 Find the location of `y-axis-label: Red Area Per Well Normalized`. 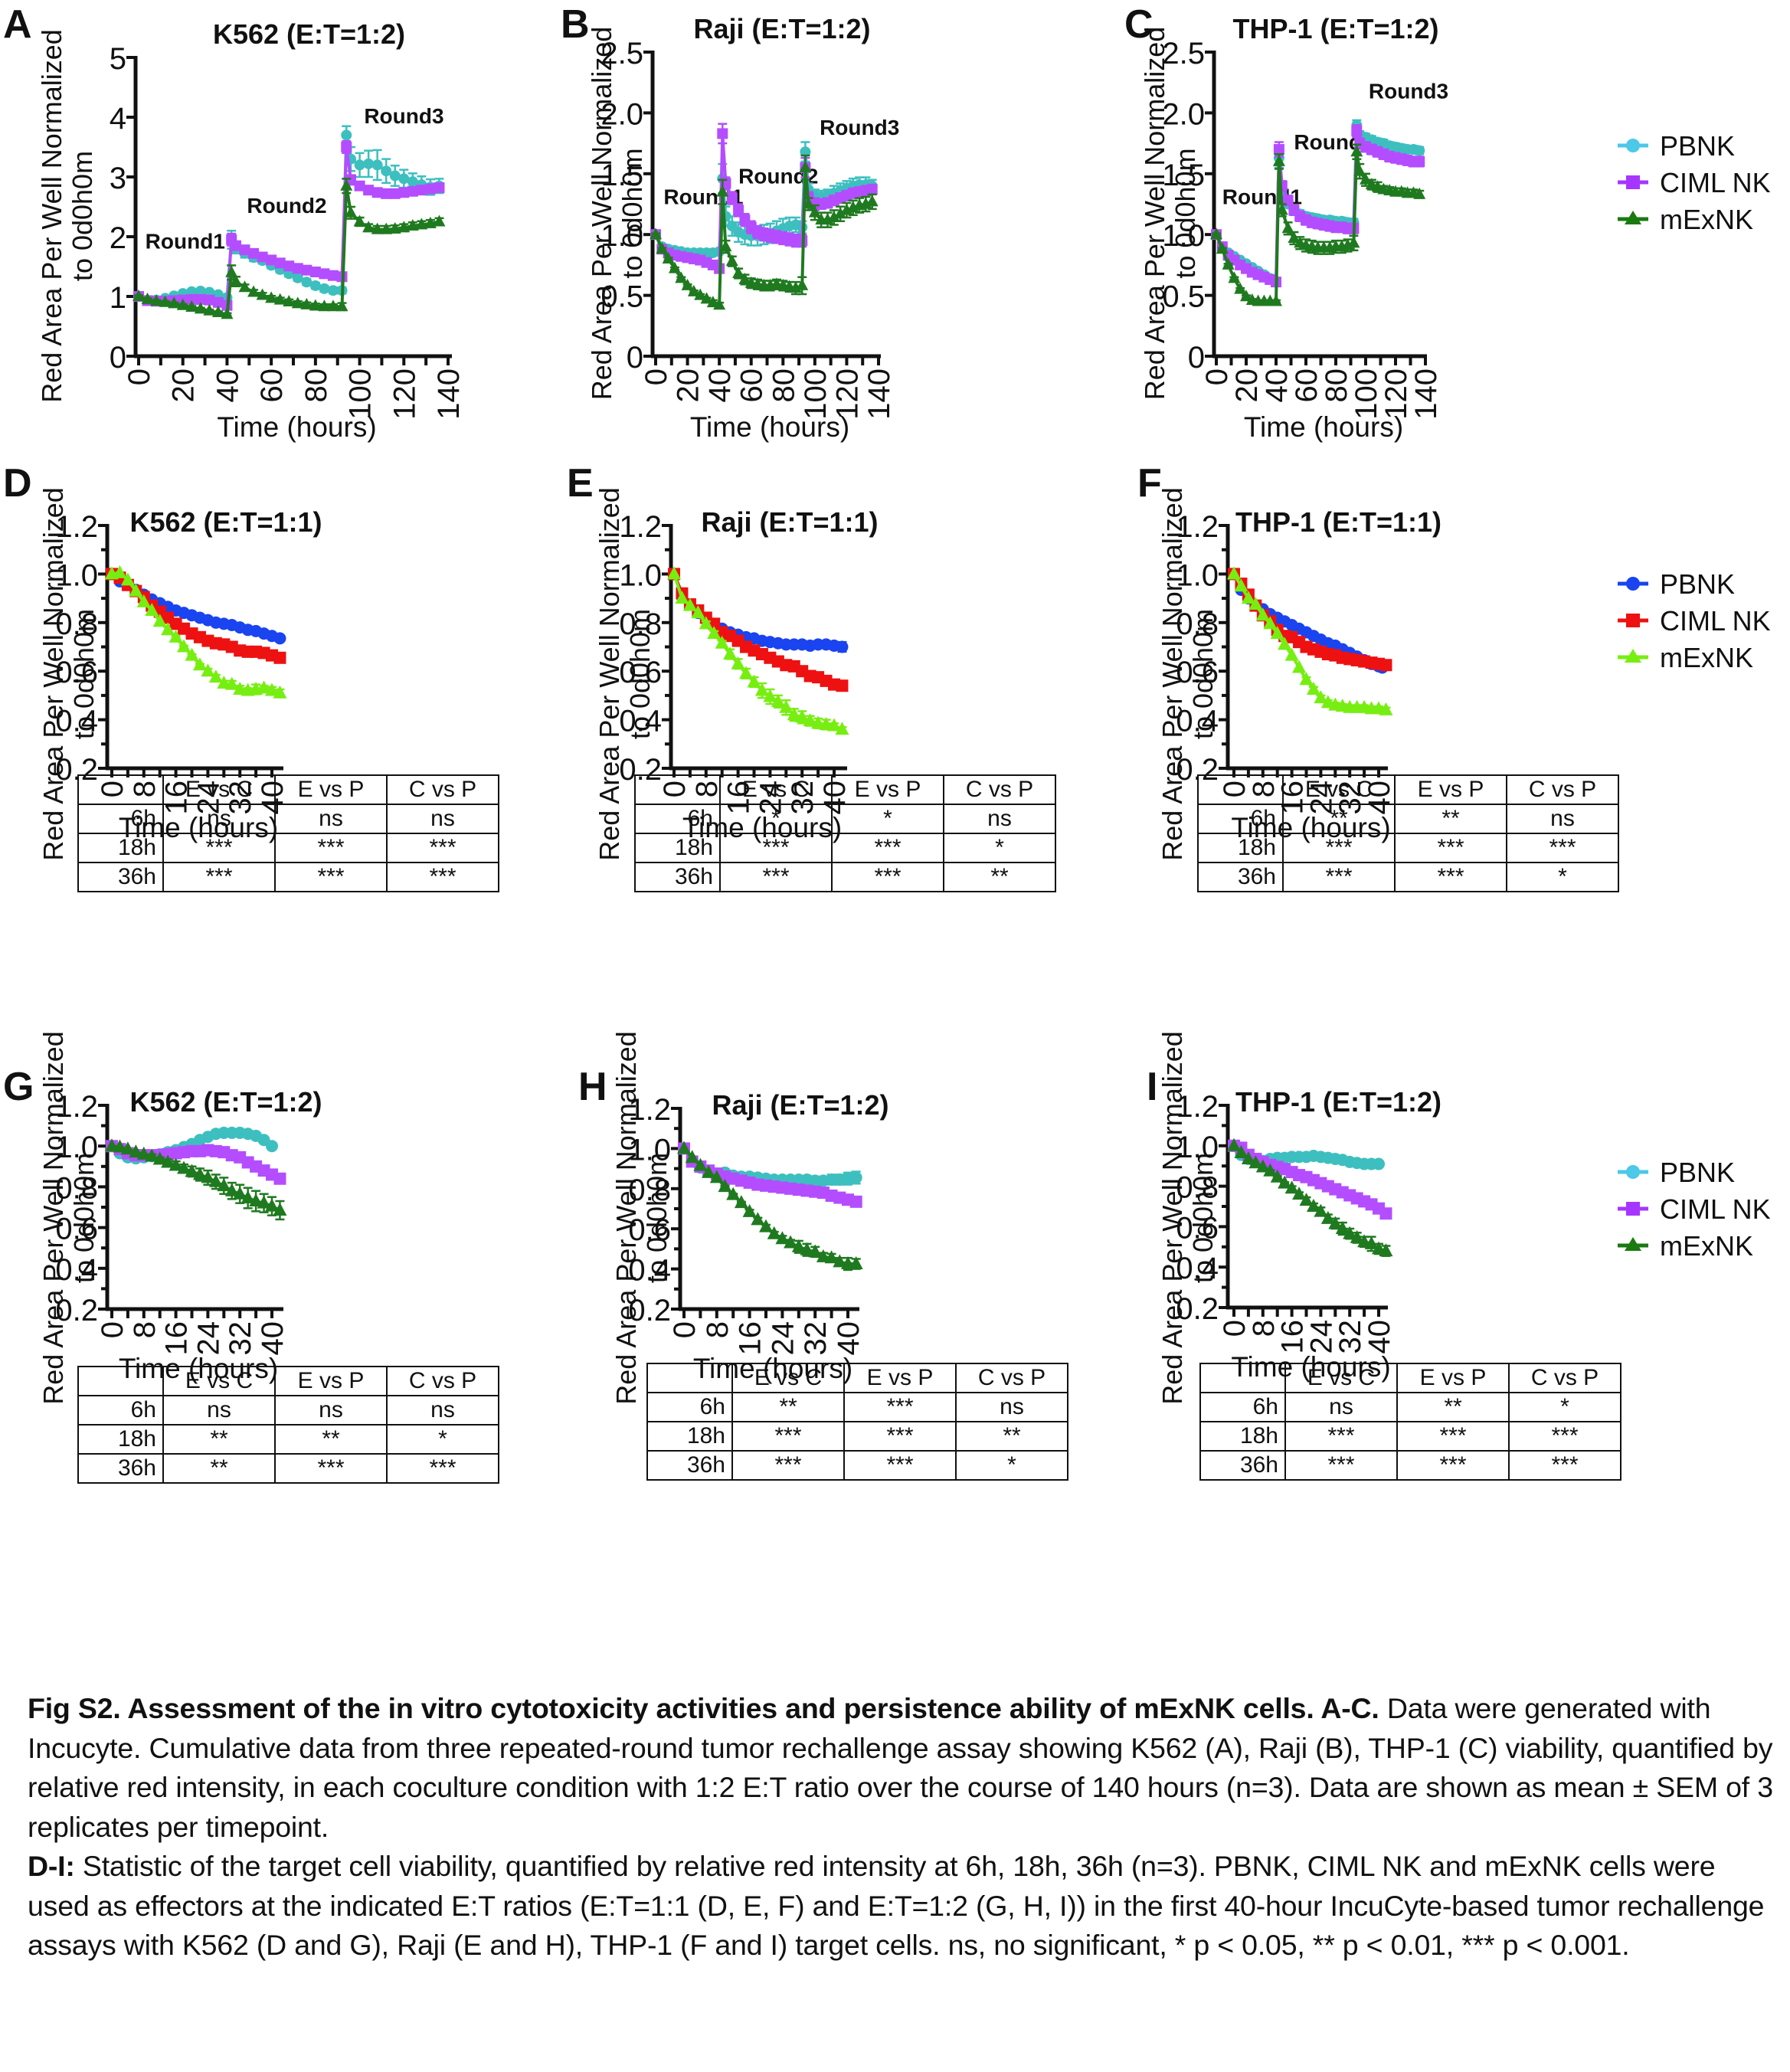

y-axis-label: Red Area Per Well Normalized is located at coordinates (54, 1218).